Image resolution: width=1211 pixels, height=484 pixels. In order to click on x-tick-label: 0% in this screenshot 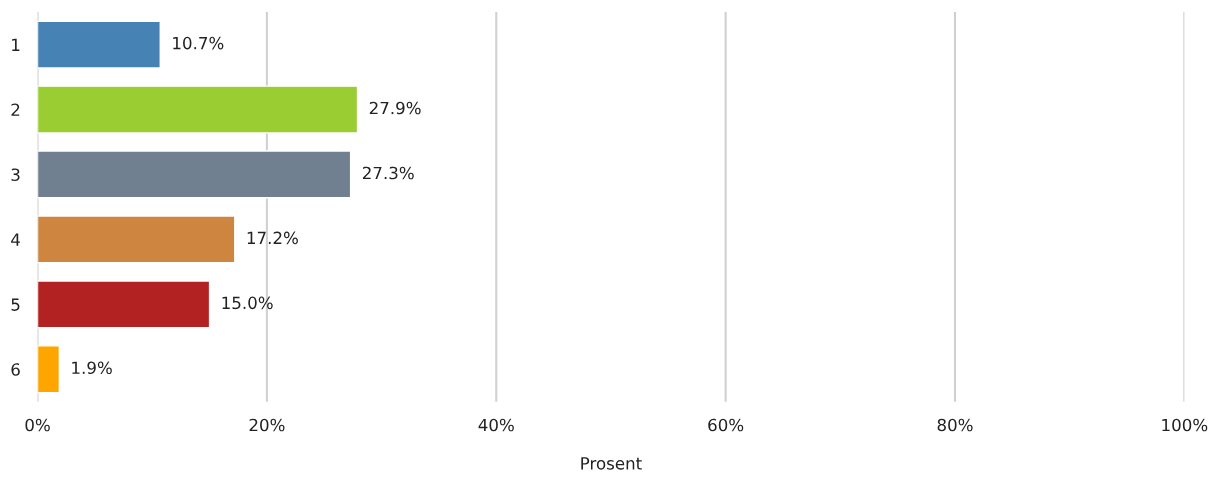, I will do `click(37, 425)`.